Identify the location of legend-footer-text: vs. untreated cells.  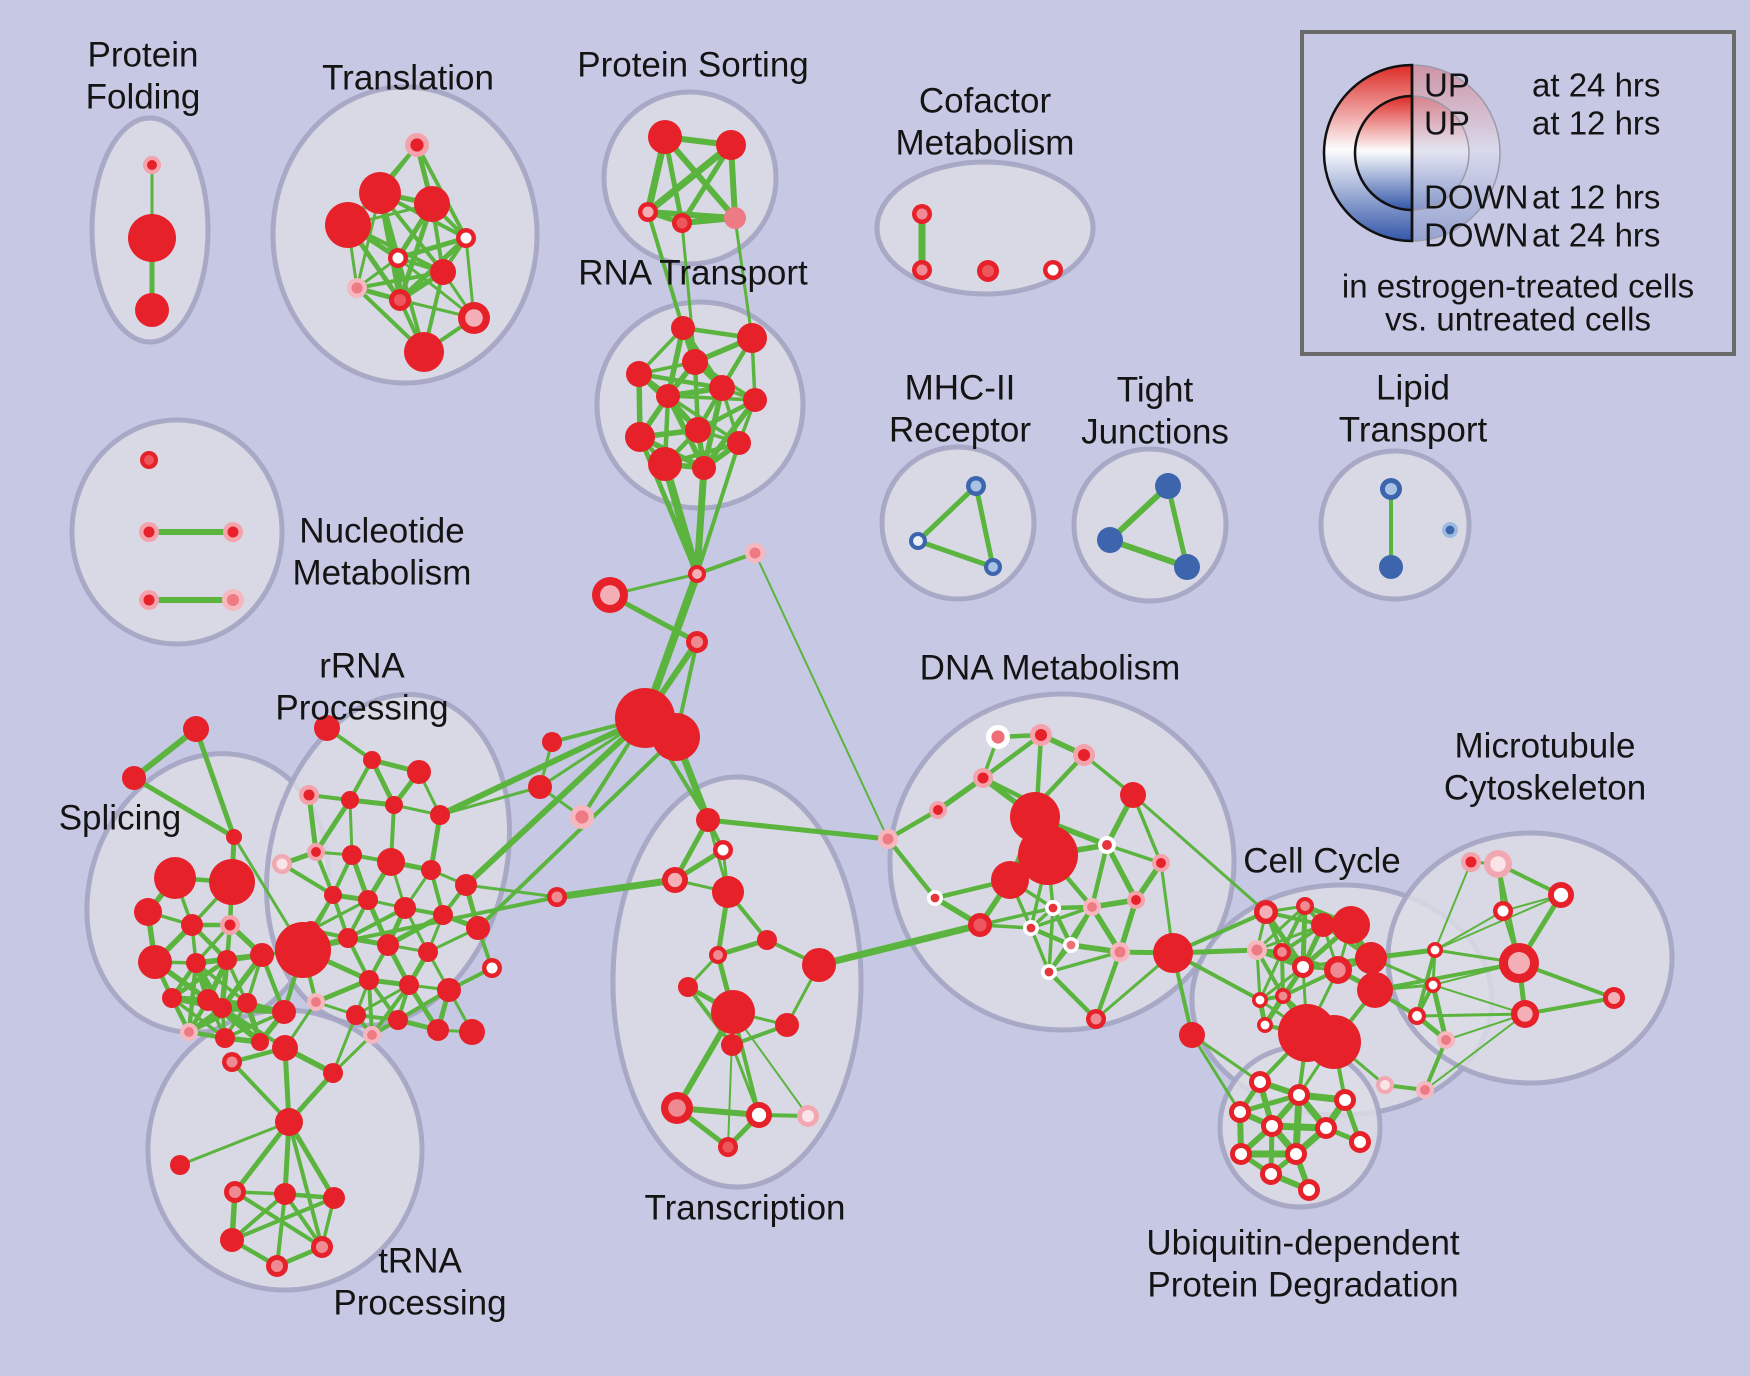
(1518, 319).